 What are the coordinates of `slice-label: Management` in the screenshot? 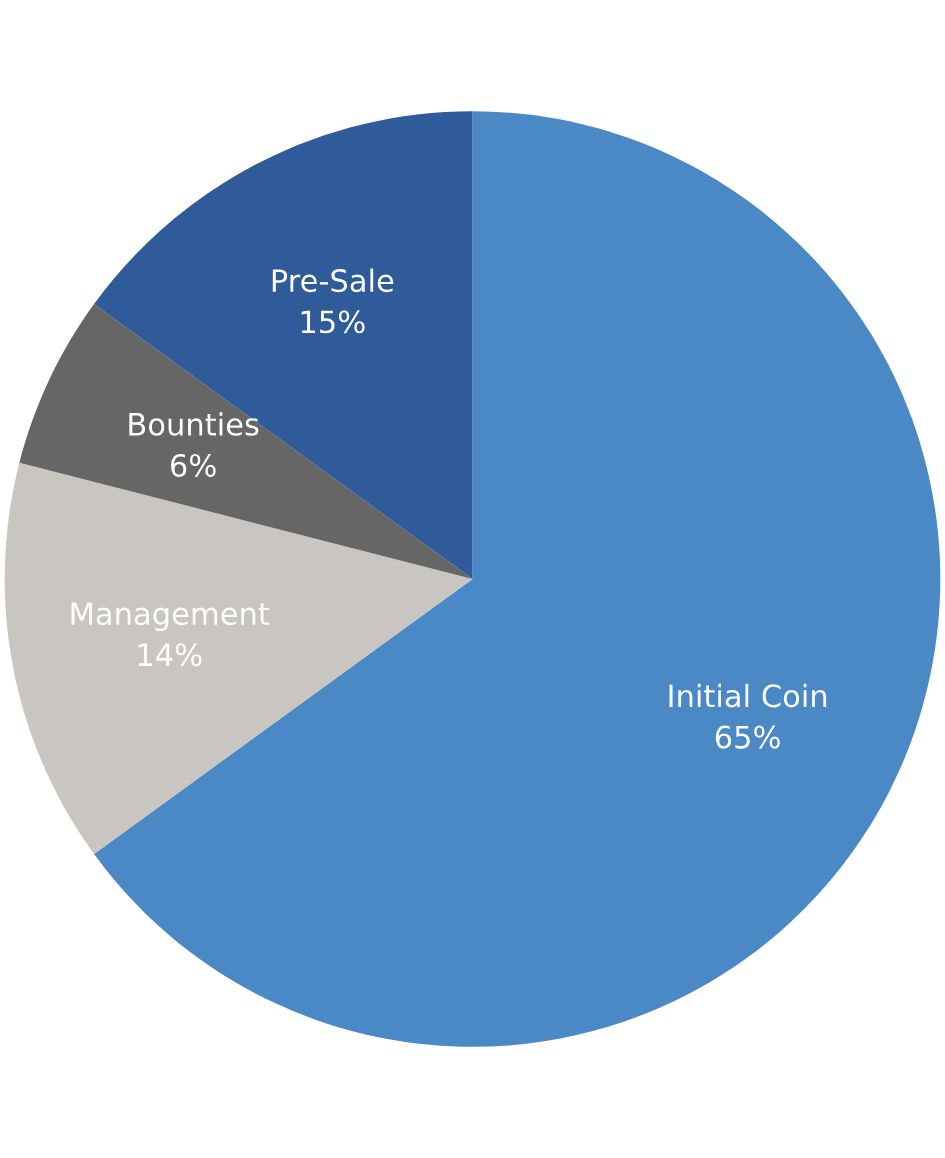 It's located at (170, 617).